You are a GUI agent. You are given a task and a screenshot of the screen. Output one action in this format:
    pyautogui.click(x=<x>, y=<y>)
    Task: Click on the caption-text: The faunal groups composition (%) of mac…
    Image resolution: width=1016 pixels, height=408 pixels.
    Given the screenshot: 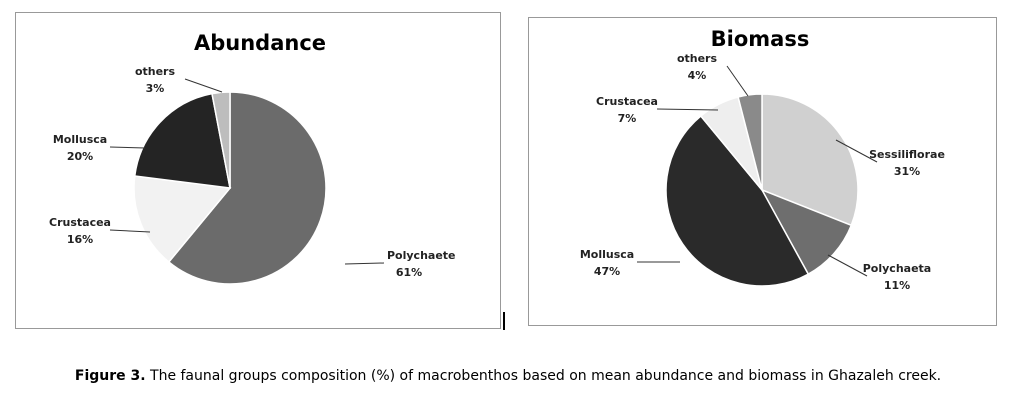 What is the action you would take?
    pyautogui.click(x=545, y=376)
    